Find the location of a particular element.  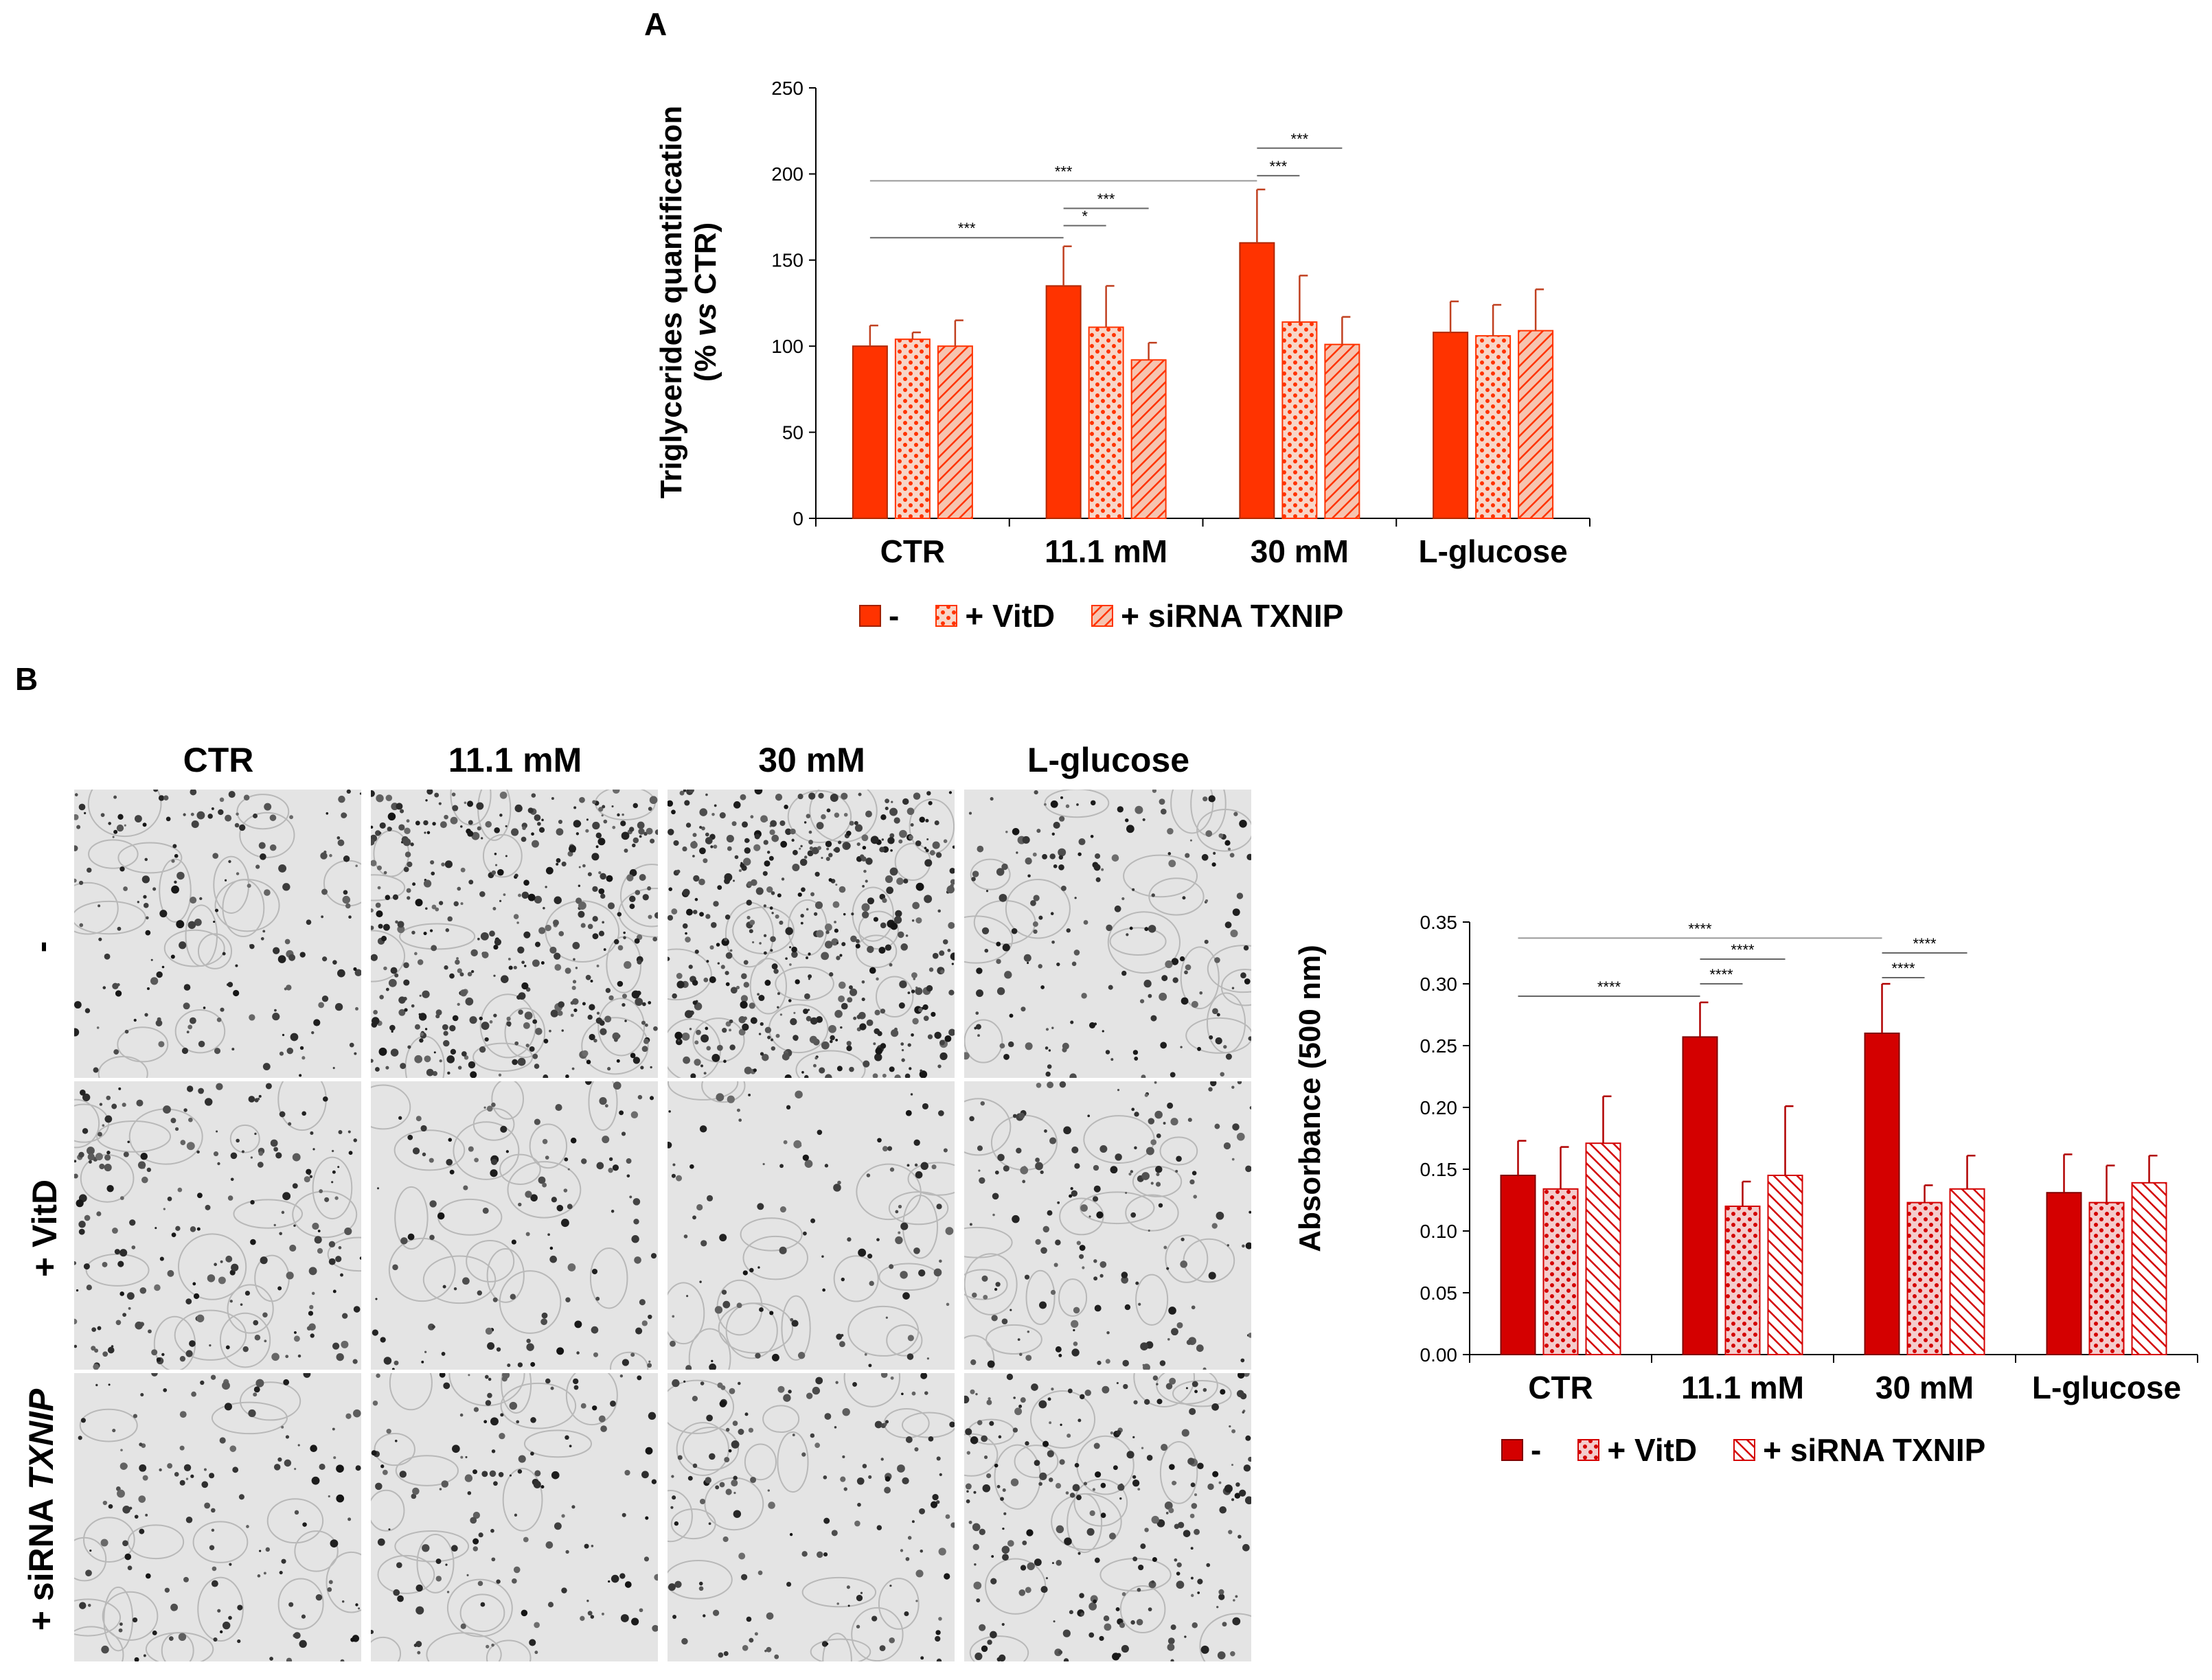

micrograph-image is located at coordinates (811, 1517).